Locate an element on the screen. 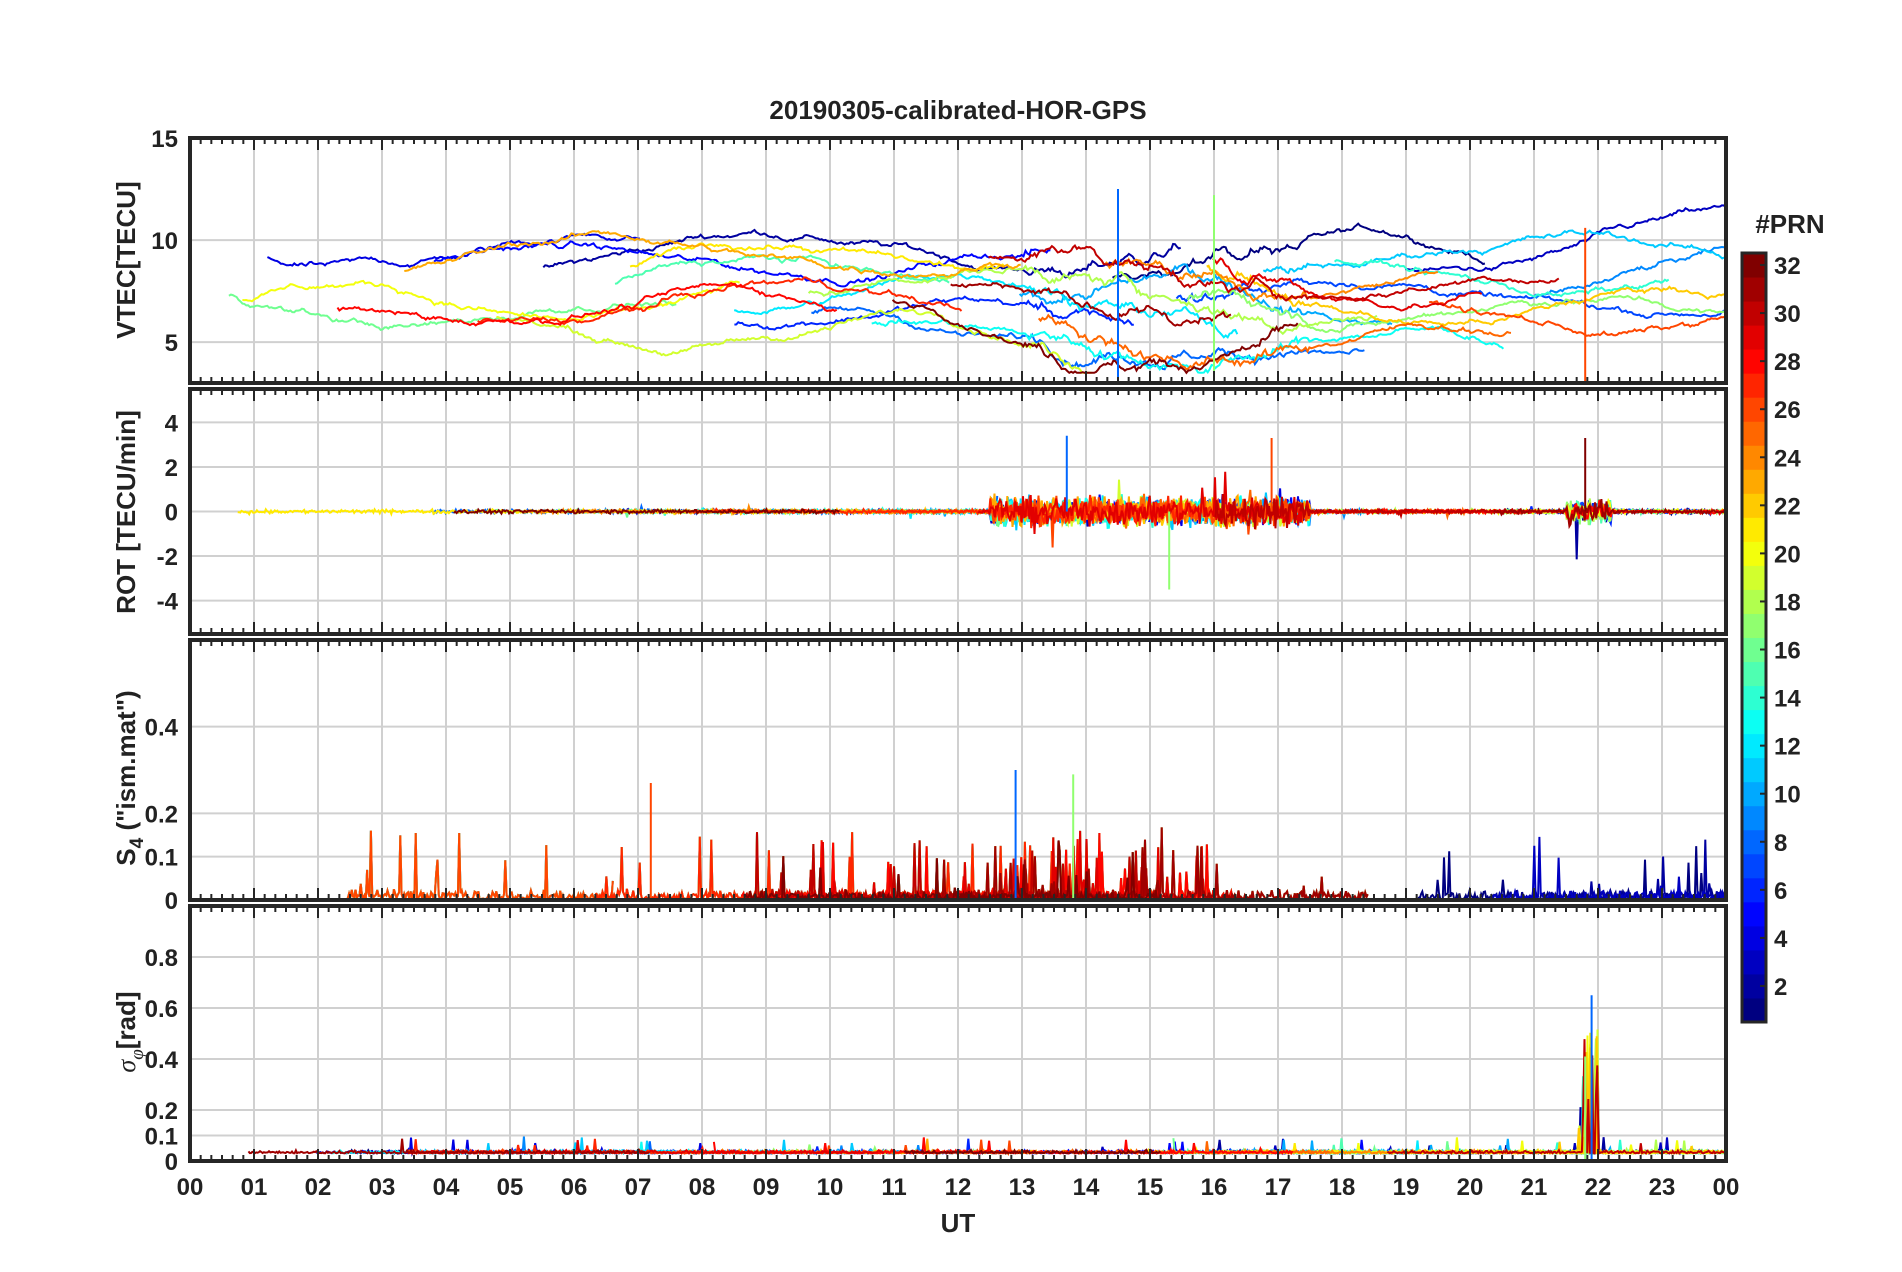  colorbar-tick-label: 10 is located at coordinates (1787, 795).